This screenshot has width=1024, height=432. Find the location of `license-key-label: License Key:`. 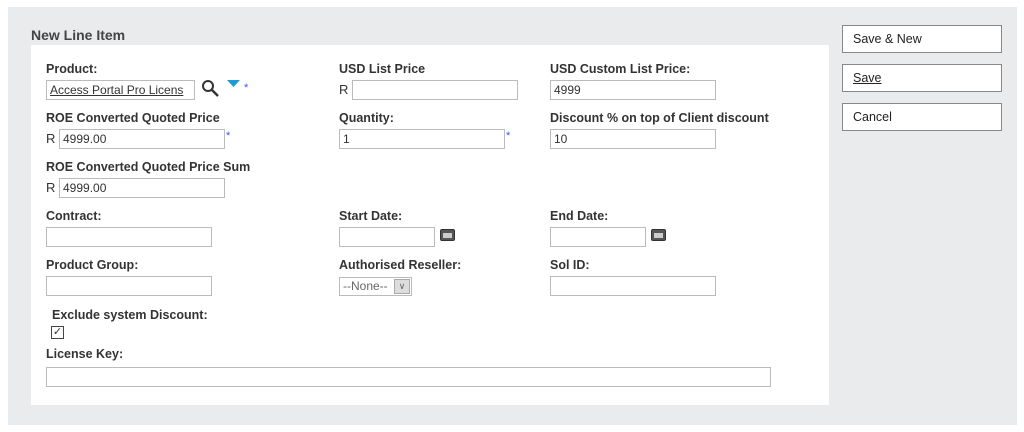

license-key-label: License Key: is located at coordinates (85, 354).